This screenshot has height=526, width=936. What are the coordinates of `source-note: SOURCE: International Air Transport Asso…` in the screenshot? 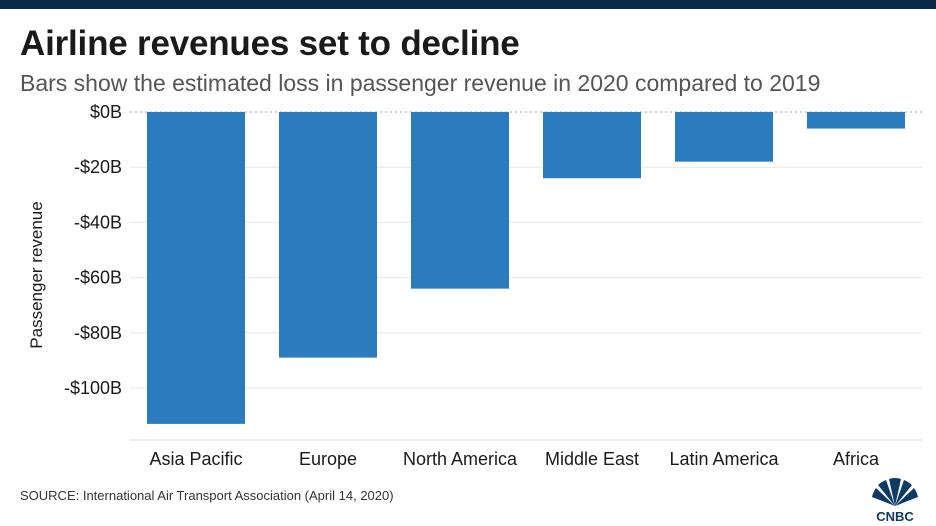 It's located at (207, 495).